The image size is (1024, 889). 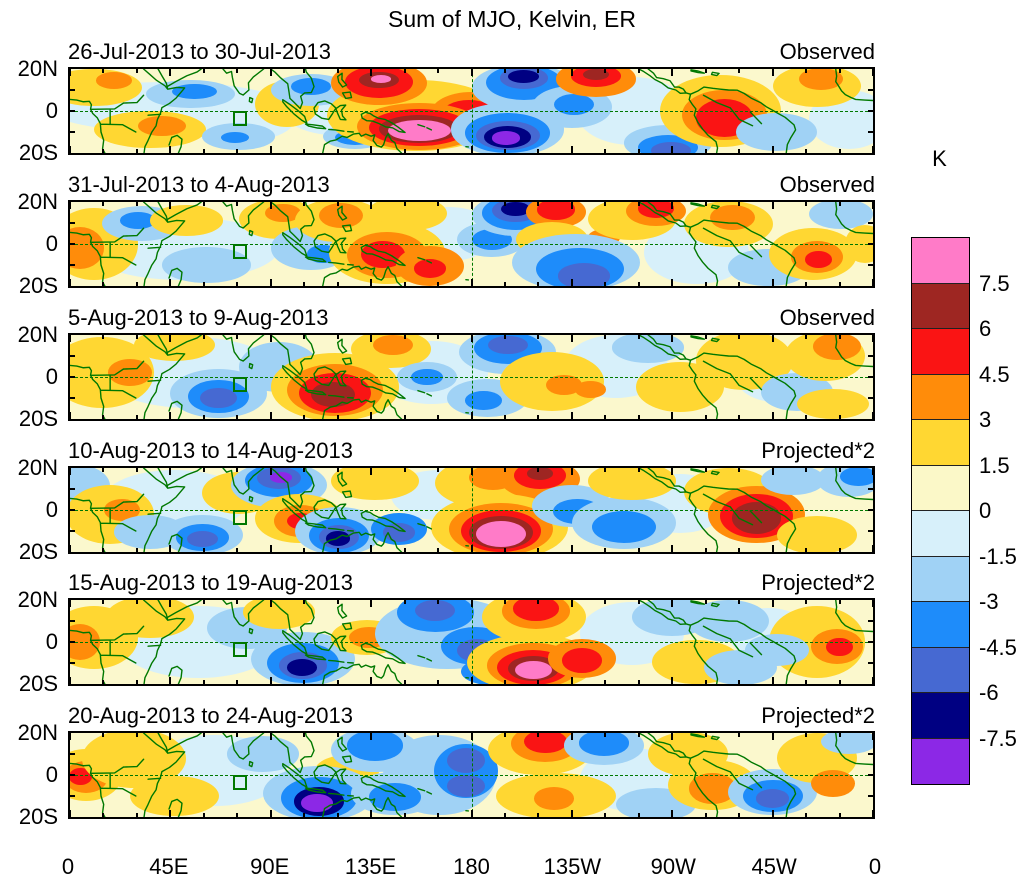 I want to click on y-axis-tick-label: 0, so click(x=51, y=641).